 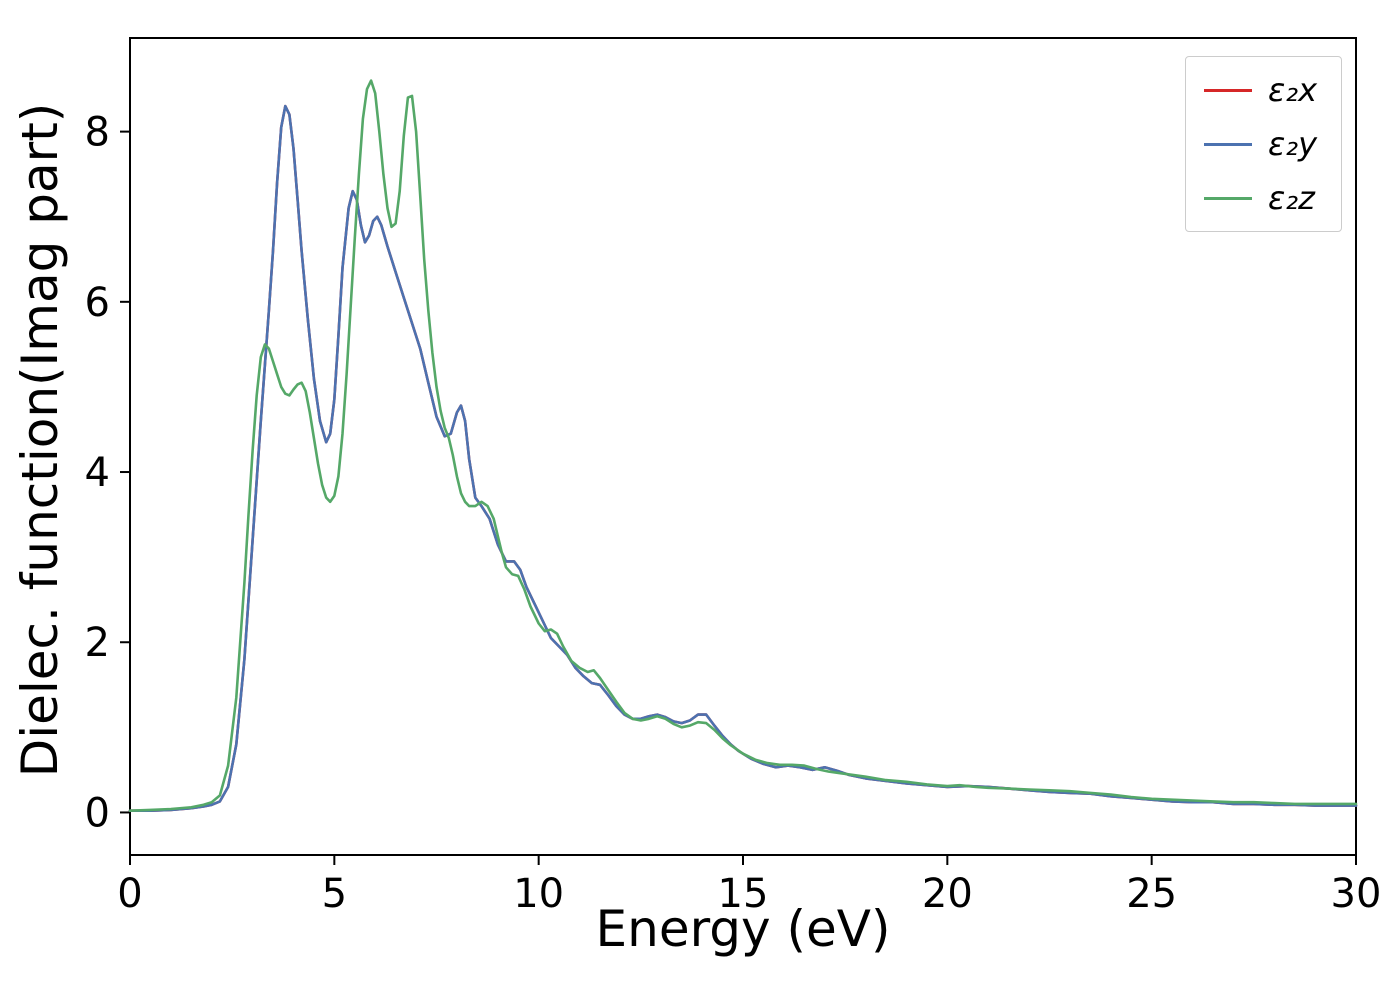 I want to click on legend: ε₂x ε₂y ε₂z, so click(x=1263, y=144).